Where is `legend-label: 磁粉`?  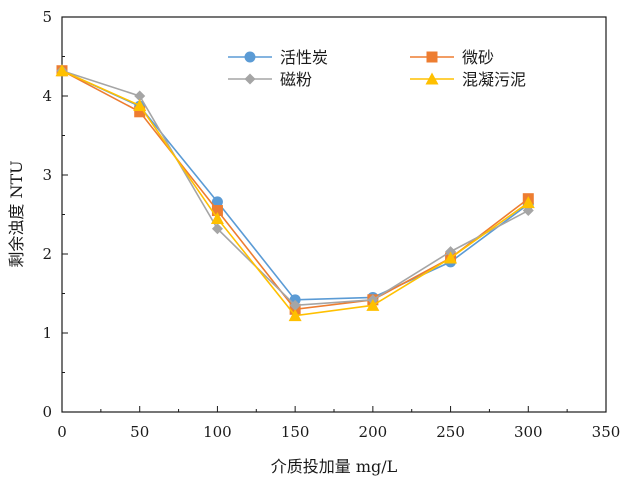 legend-label: 磁粉 is located at coordinates (296, 79).